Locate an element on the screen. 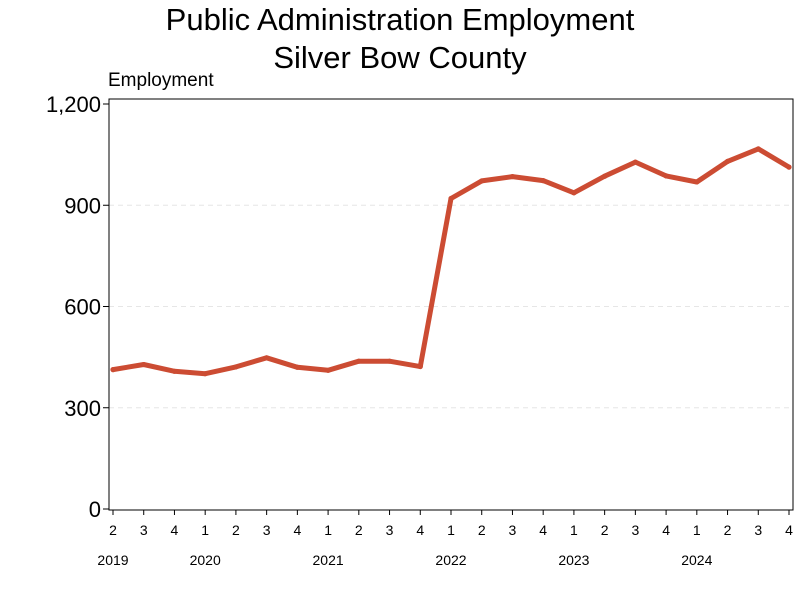  year-label: 2022 is located at coordinates (450, 560).